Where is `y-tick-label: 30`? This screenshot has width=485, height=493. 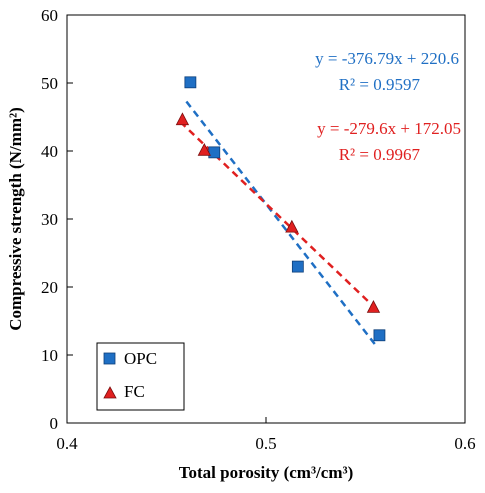
y-tick-label: 30 is located at coordinates (49, 219).